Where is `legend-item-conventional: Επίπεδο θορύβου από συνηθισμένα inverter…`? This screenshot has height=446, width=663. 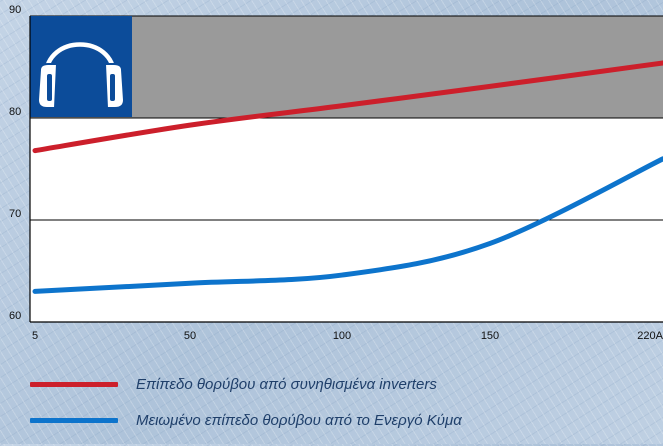
legend-item-conventional: Επίπεδο θορύβου από συνηθισμένα inverter… is located at coordinates (340, 384).